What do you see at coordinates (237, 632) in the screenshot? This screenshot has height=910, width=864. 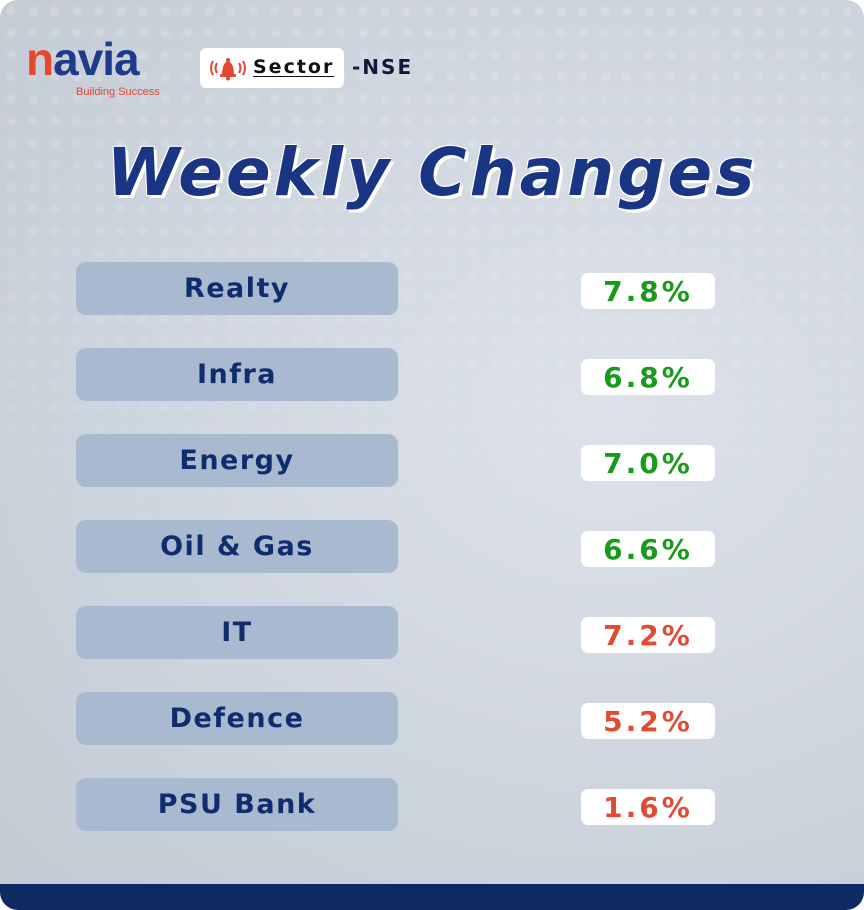 I see `sector-name: IT` at bounding box center [237, 632].